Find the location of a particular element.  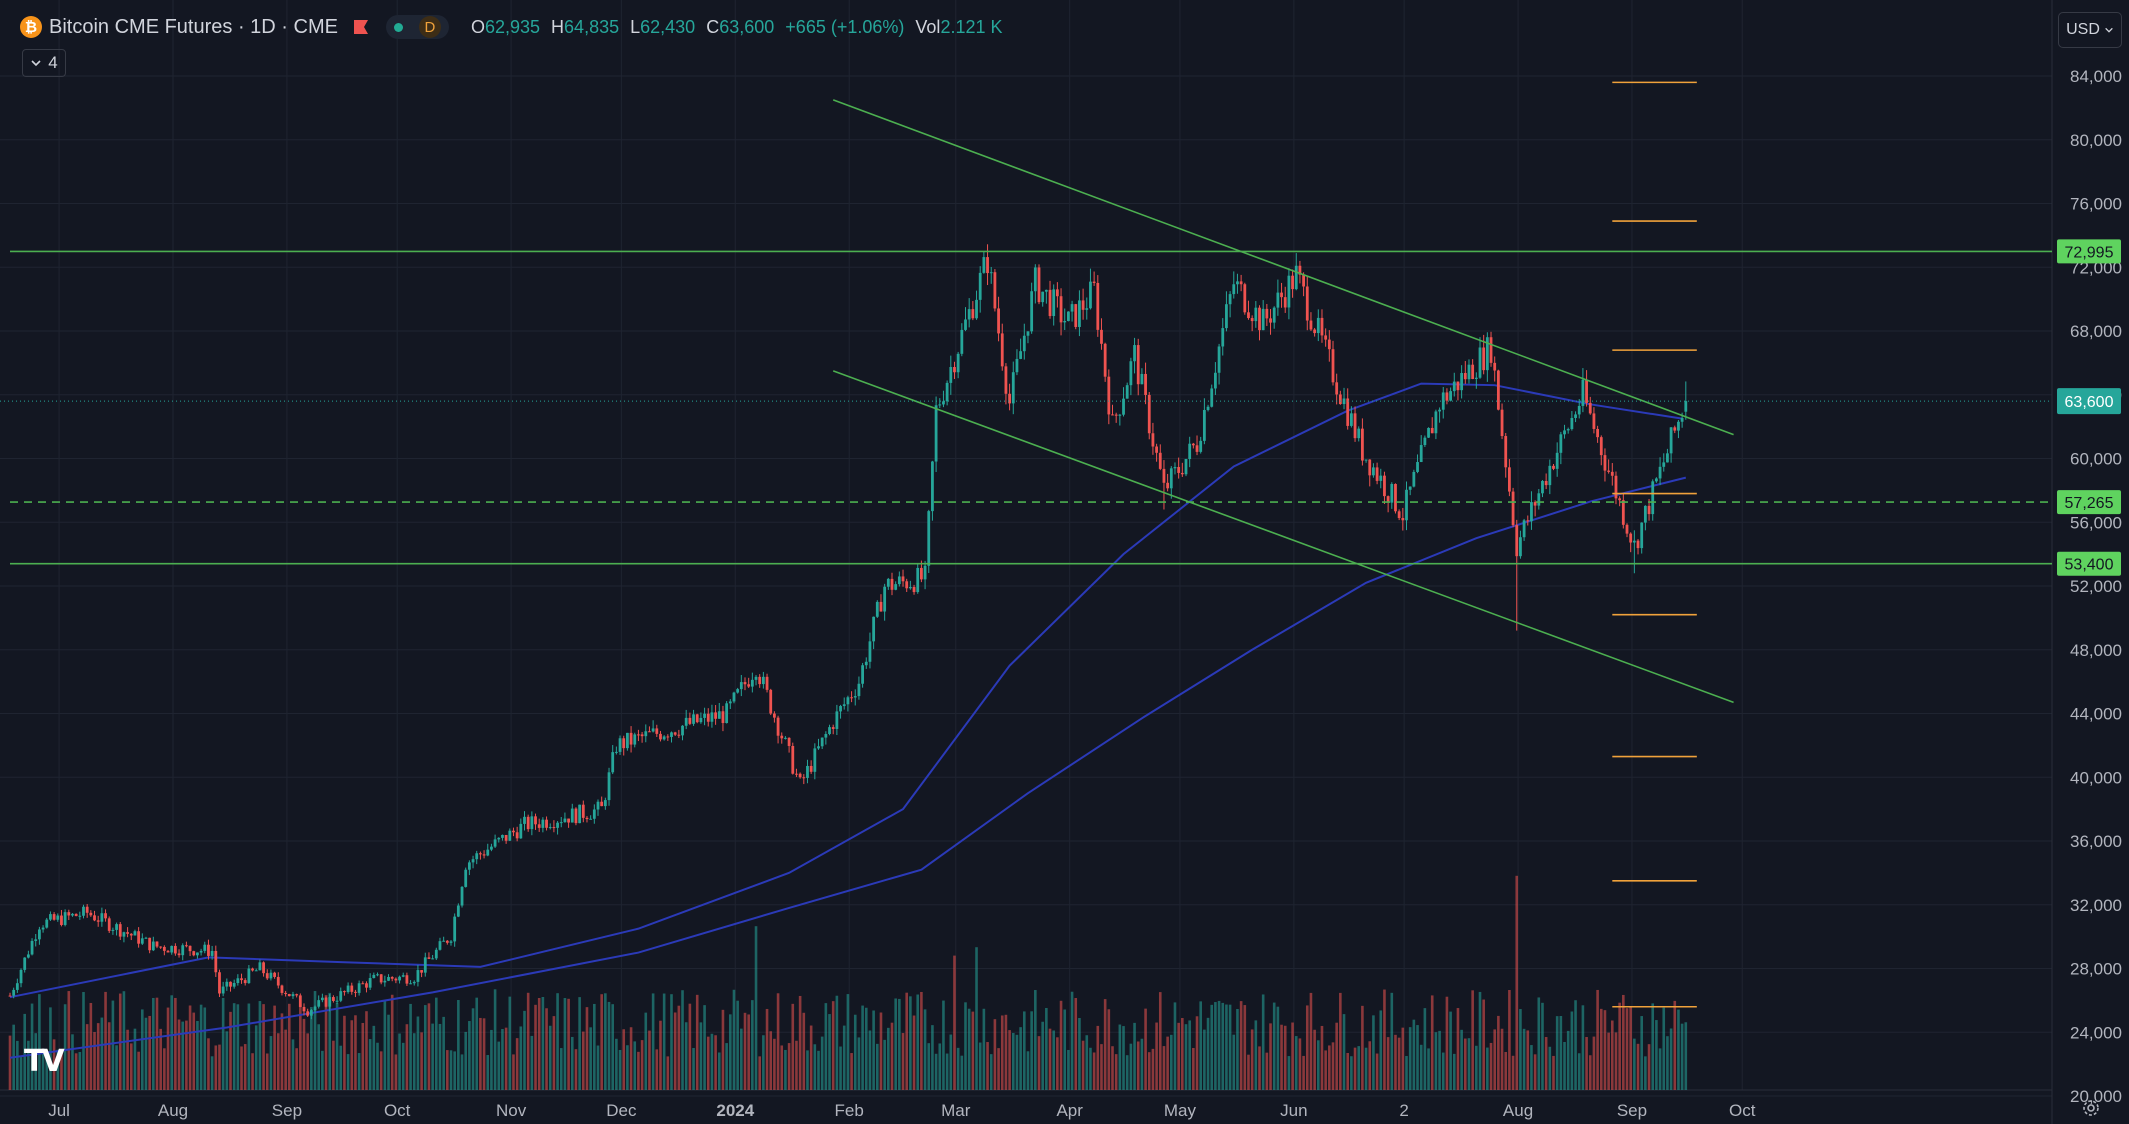

market-status: D is located at coordinates (417, 27).